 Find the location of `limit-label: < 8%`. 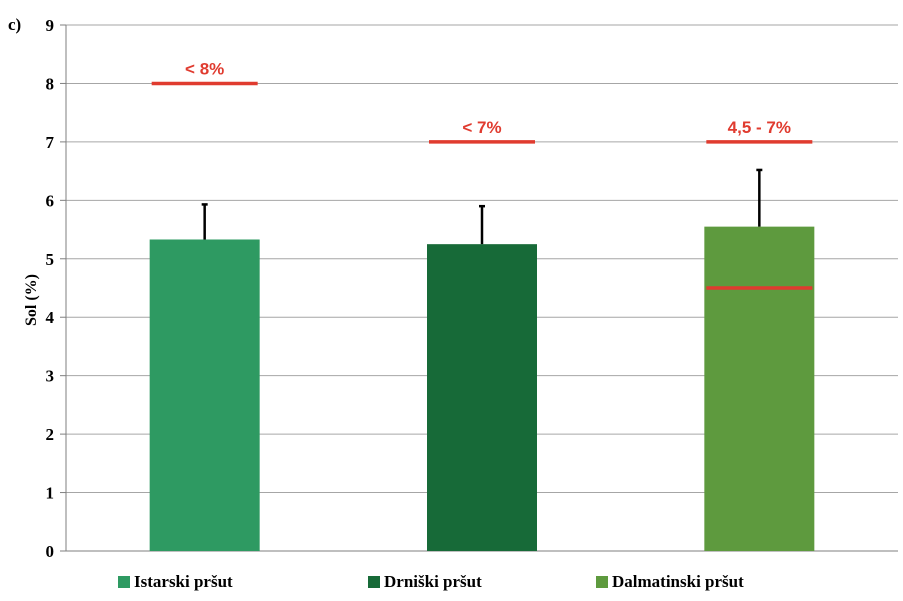

limit-label: < 8% is located at coordinates (204, 68).